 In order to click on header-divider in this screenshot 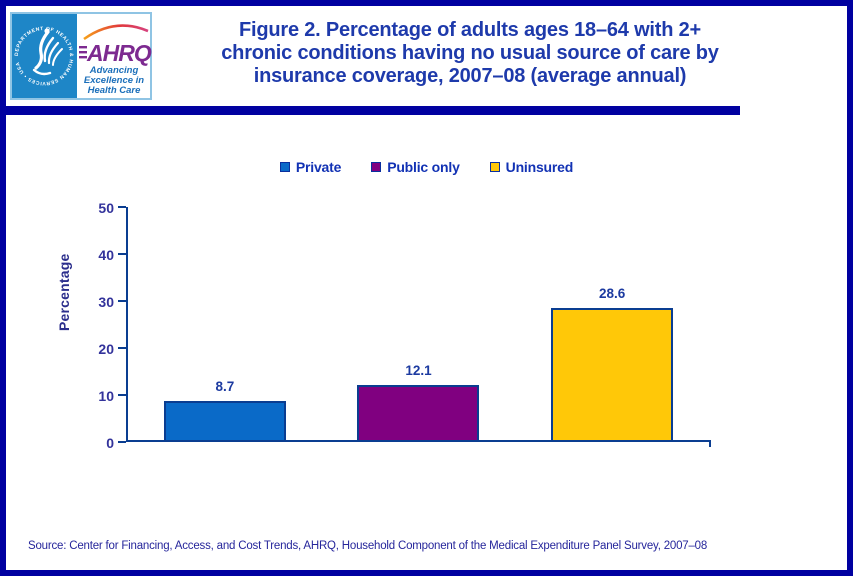, I will do `click(370, 110)`.